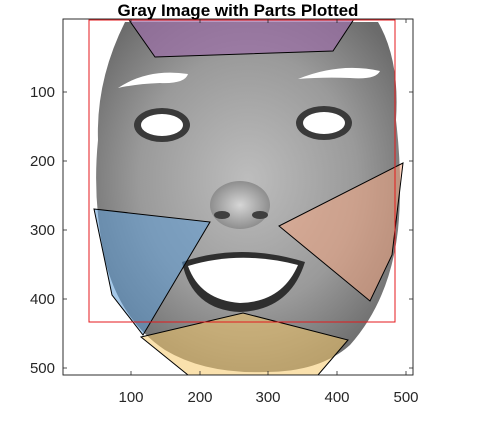 The image size is (479, 434). I want to click on y-tick-label: 100, so click(42, 92).